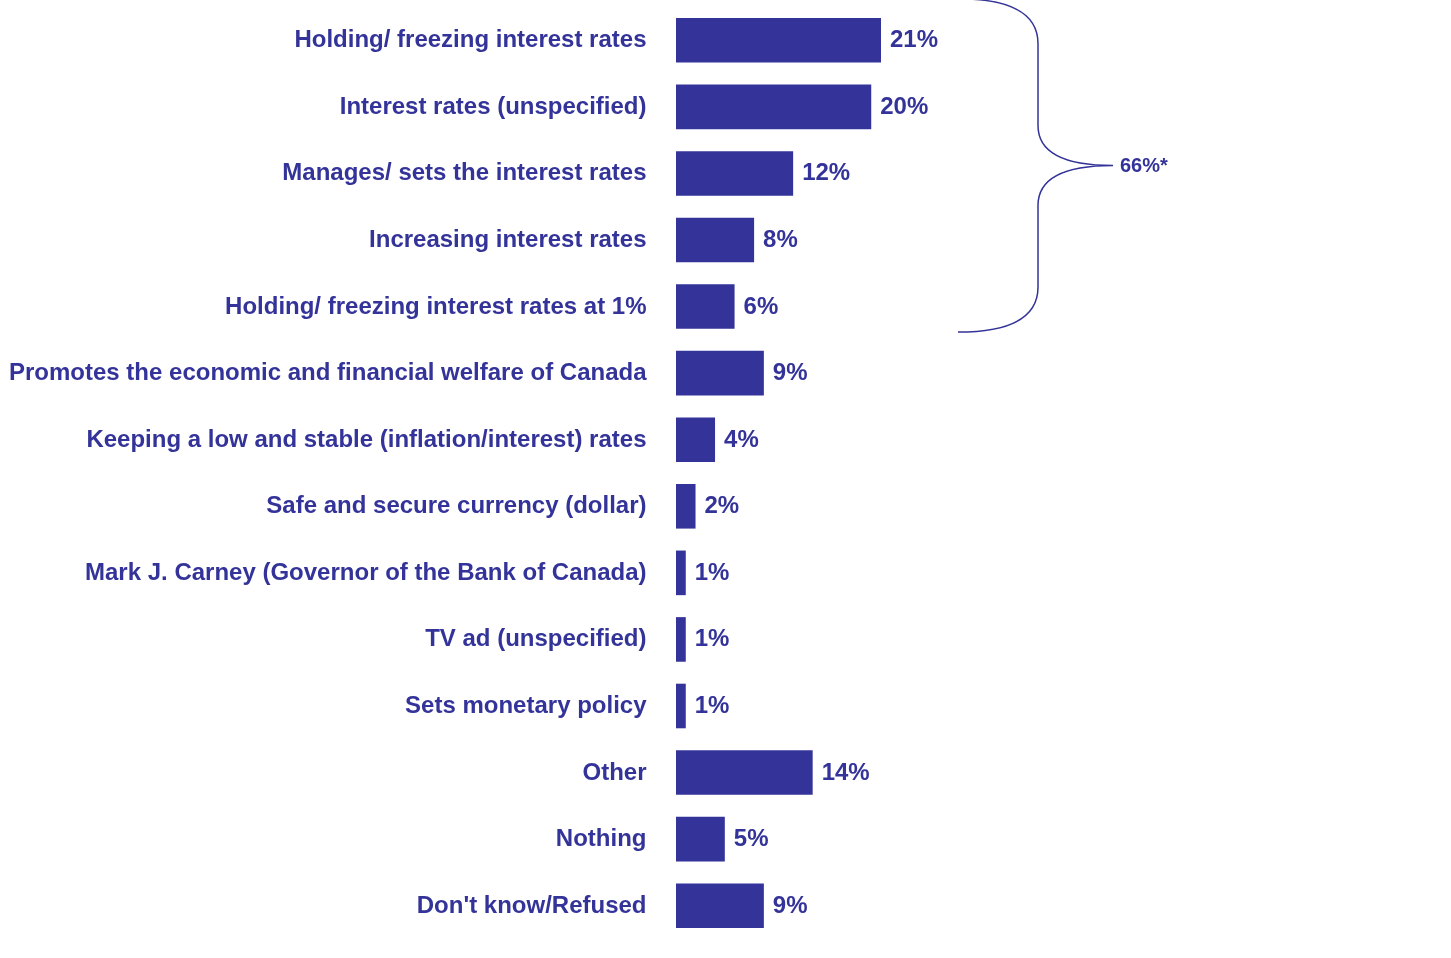 The height and width of the screenshot is (958, 1451). What do you see at coordinates (761, 305) in the screenshot?
I see `data-label: 6%` at bounding box center [761, 305].